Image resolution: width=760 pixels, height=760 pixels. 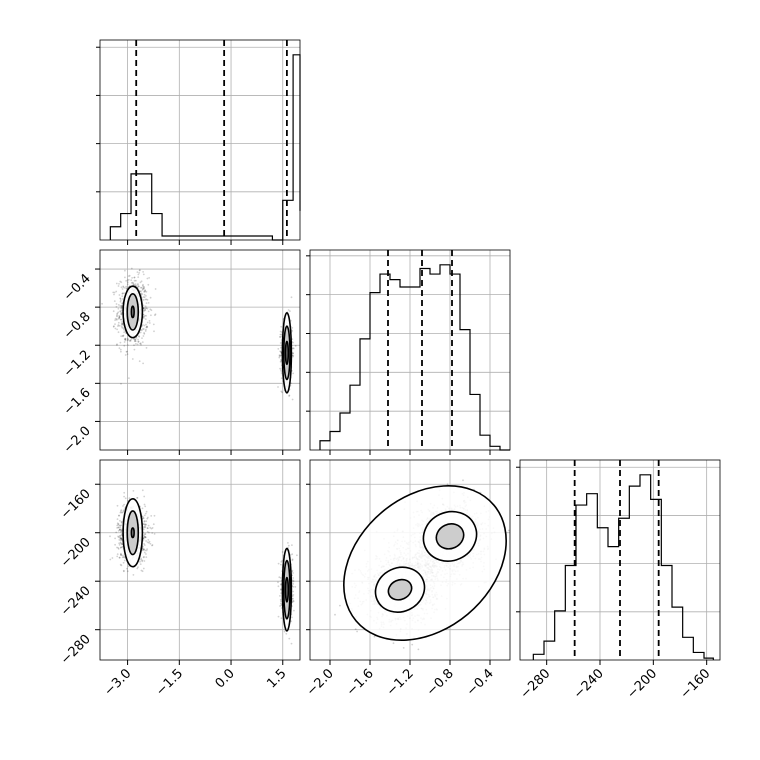 What do you see at coordinates (77, 325) in the screenshot?
I see `y-tick-label: −0.8` at bounding box center [77, 325].